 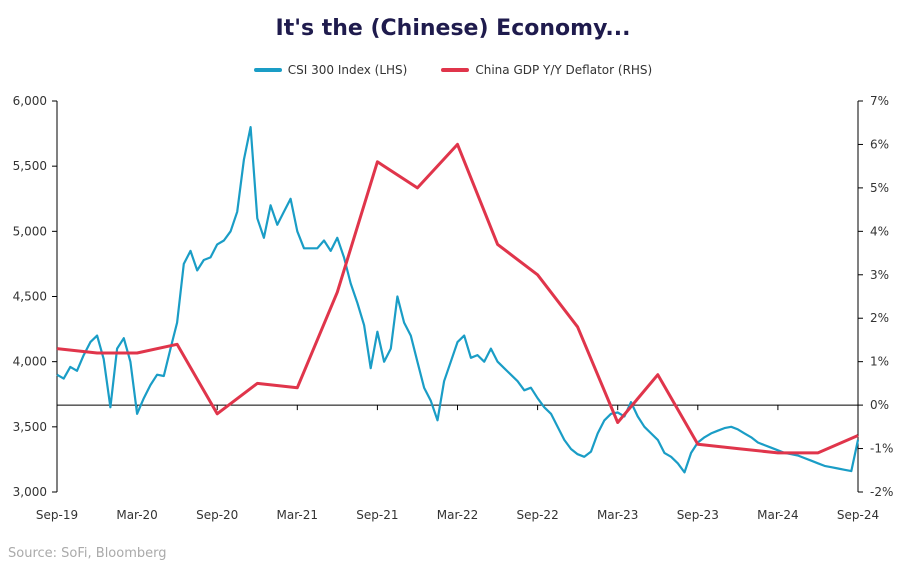 I want to click on legend-item-csi300: CSI 300 Index (LHS), so click(x=330, y=70).